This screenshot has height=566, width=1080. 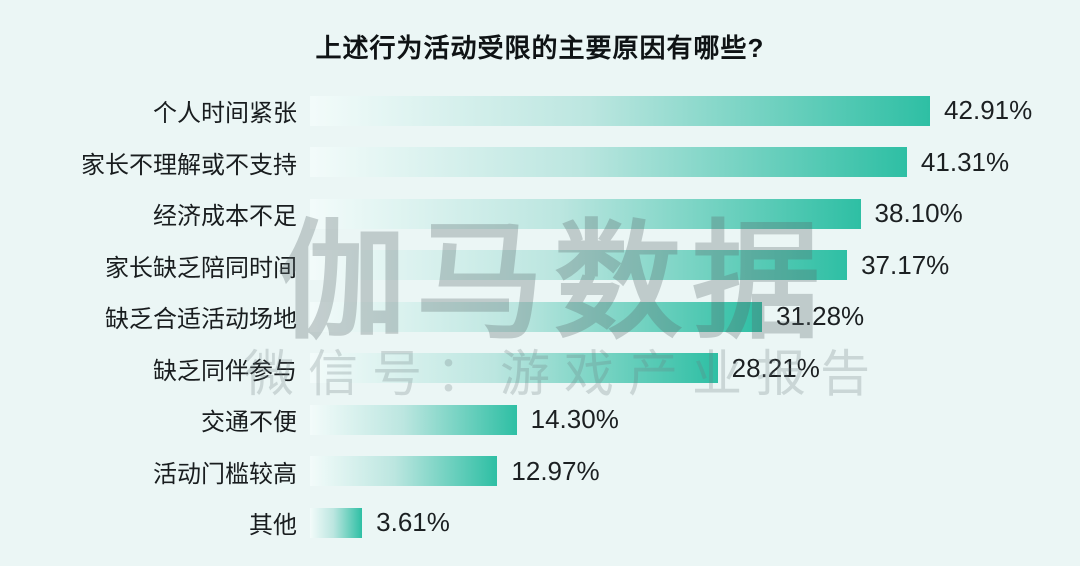 What do you see at coordinates (574, 419) in the screenshot?
I see `value-label: 14.30%` at bounding box center [574, 419].